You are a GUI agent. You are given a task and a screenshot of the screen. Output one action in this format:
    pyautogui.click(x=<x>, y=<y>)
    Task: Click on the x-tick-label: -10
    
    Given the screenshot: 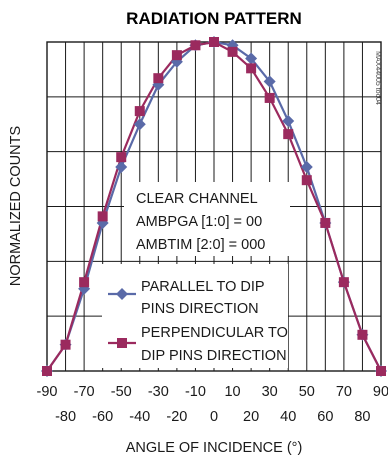 What is the action you would take?
    pyautogui.click(x=195, y=392)
    